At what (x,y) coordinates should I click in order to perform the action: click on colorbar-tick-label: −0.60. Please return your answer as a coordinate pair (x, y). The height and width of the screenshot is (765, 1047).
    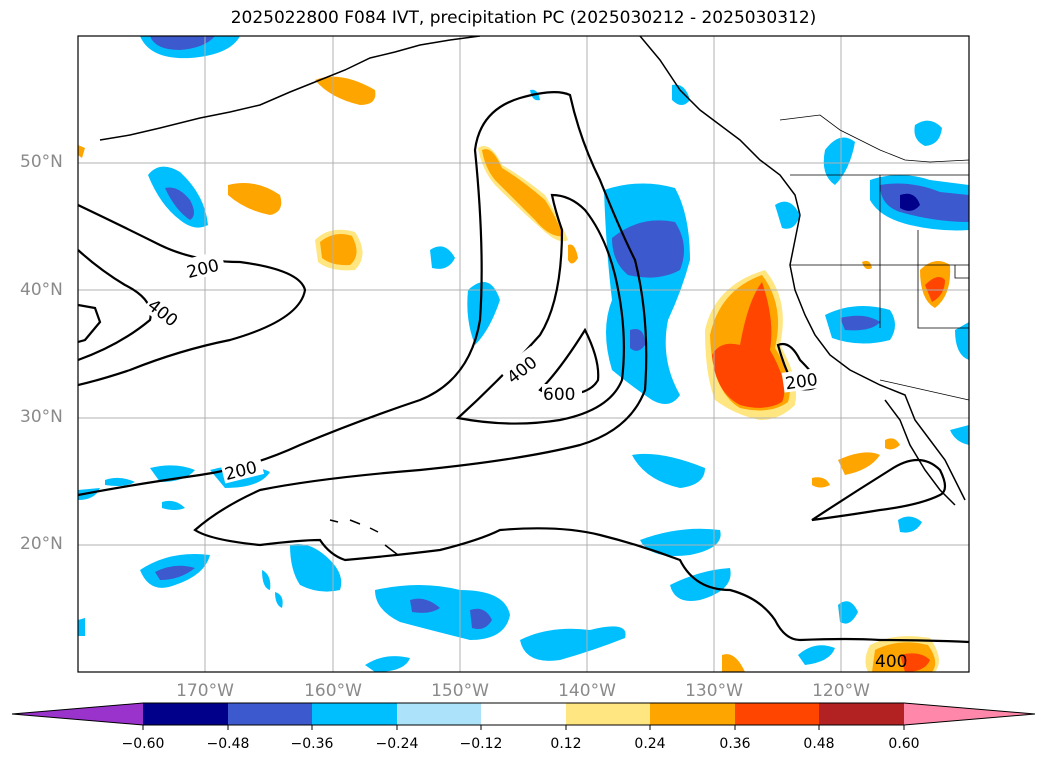
    Looking at the image, I should click on (143, 744).